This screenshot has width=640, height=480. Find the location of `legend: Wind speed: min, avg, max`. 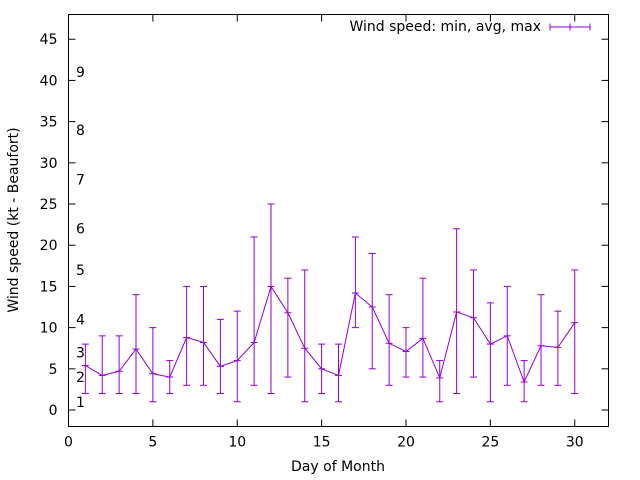

legend: Wind speed: min, avg, max is located at coordinates (470, 27).